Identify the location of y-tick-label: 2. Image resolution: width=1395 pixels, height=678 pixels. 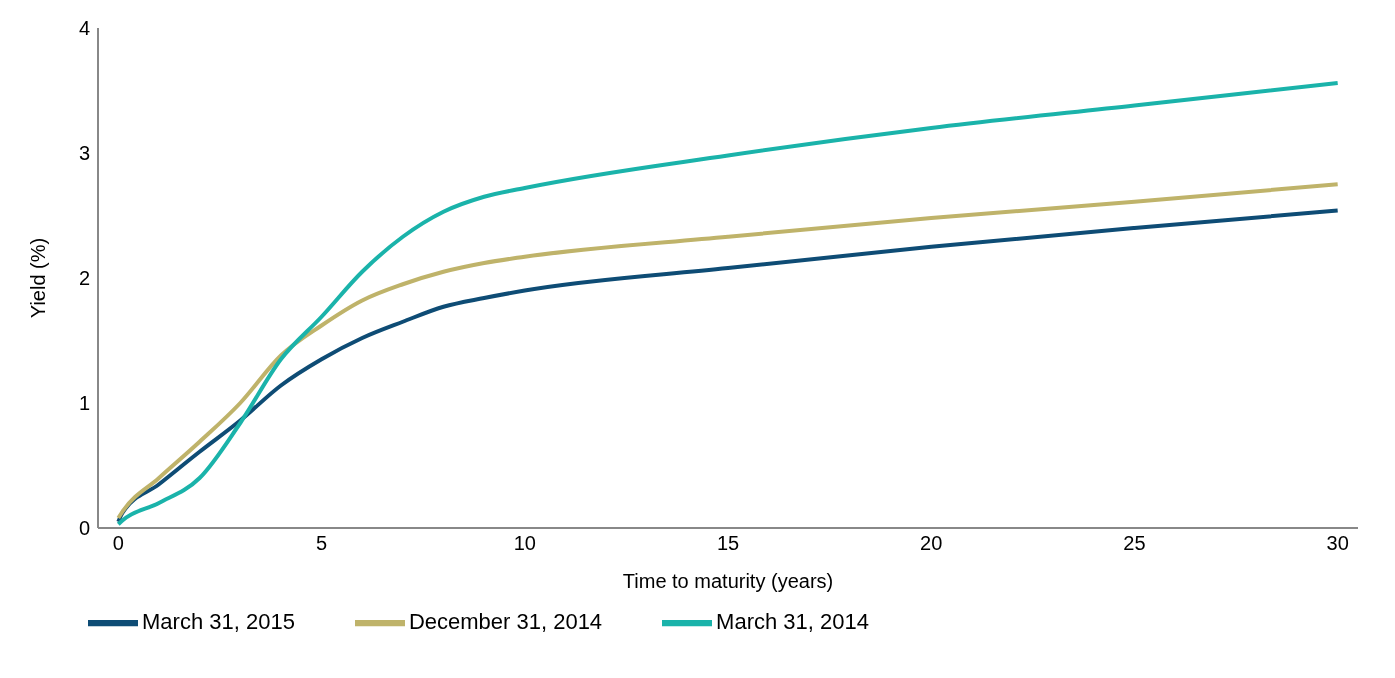
(84, 278).